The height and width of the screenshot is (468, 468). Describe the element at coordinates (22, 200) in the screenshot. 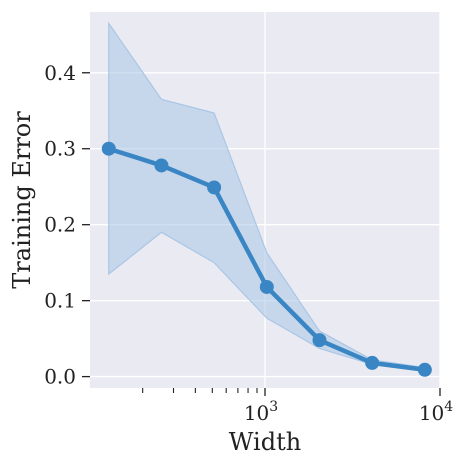

I see `y-axis-label: Training Error` at that location.